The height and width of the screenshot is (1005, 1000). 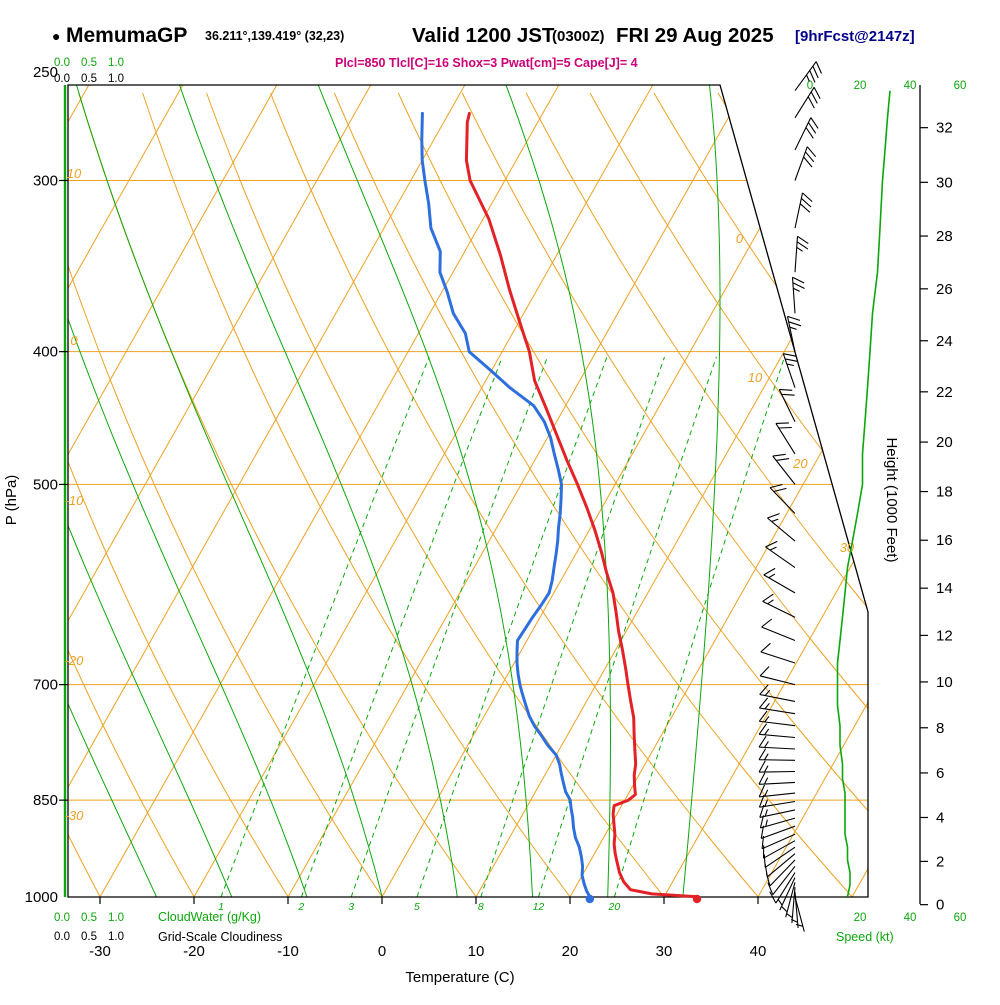 I want to click on height-tick-label: 26, so click(x=944, y=289).